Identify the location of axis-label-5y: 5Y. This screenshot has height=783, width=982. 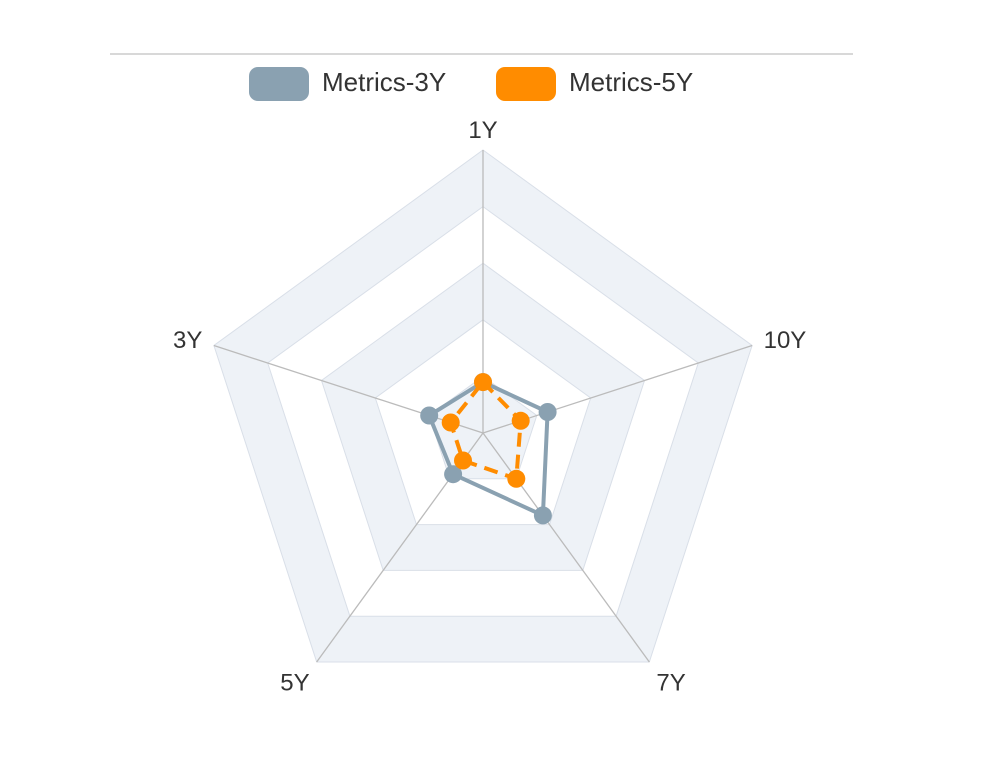
(294, 682).